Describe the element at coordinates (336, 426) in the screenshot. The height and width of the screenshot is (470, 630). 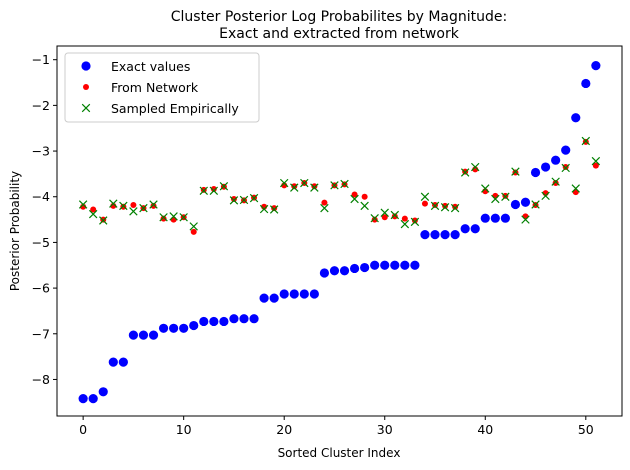
I see `x-axis: 0 10 20 30 40 50` at that location.